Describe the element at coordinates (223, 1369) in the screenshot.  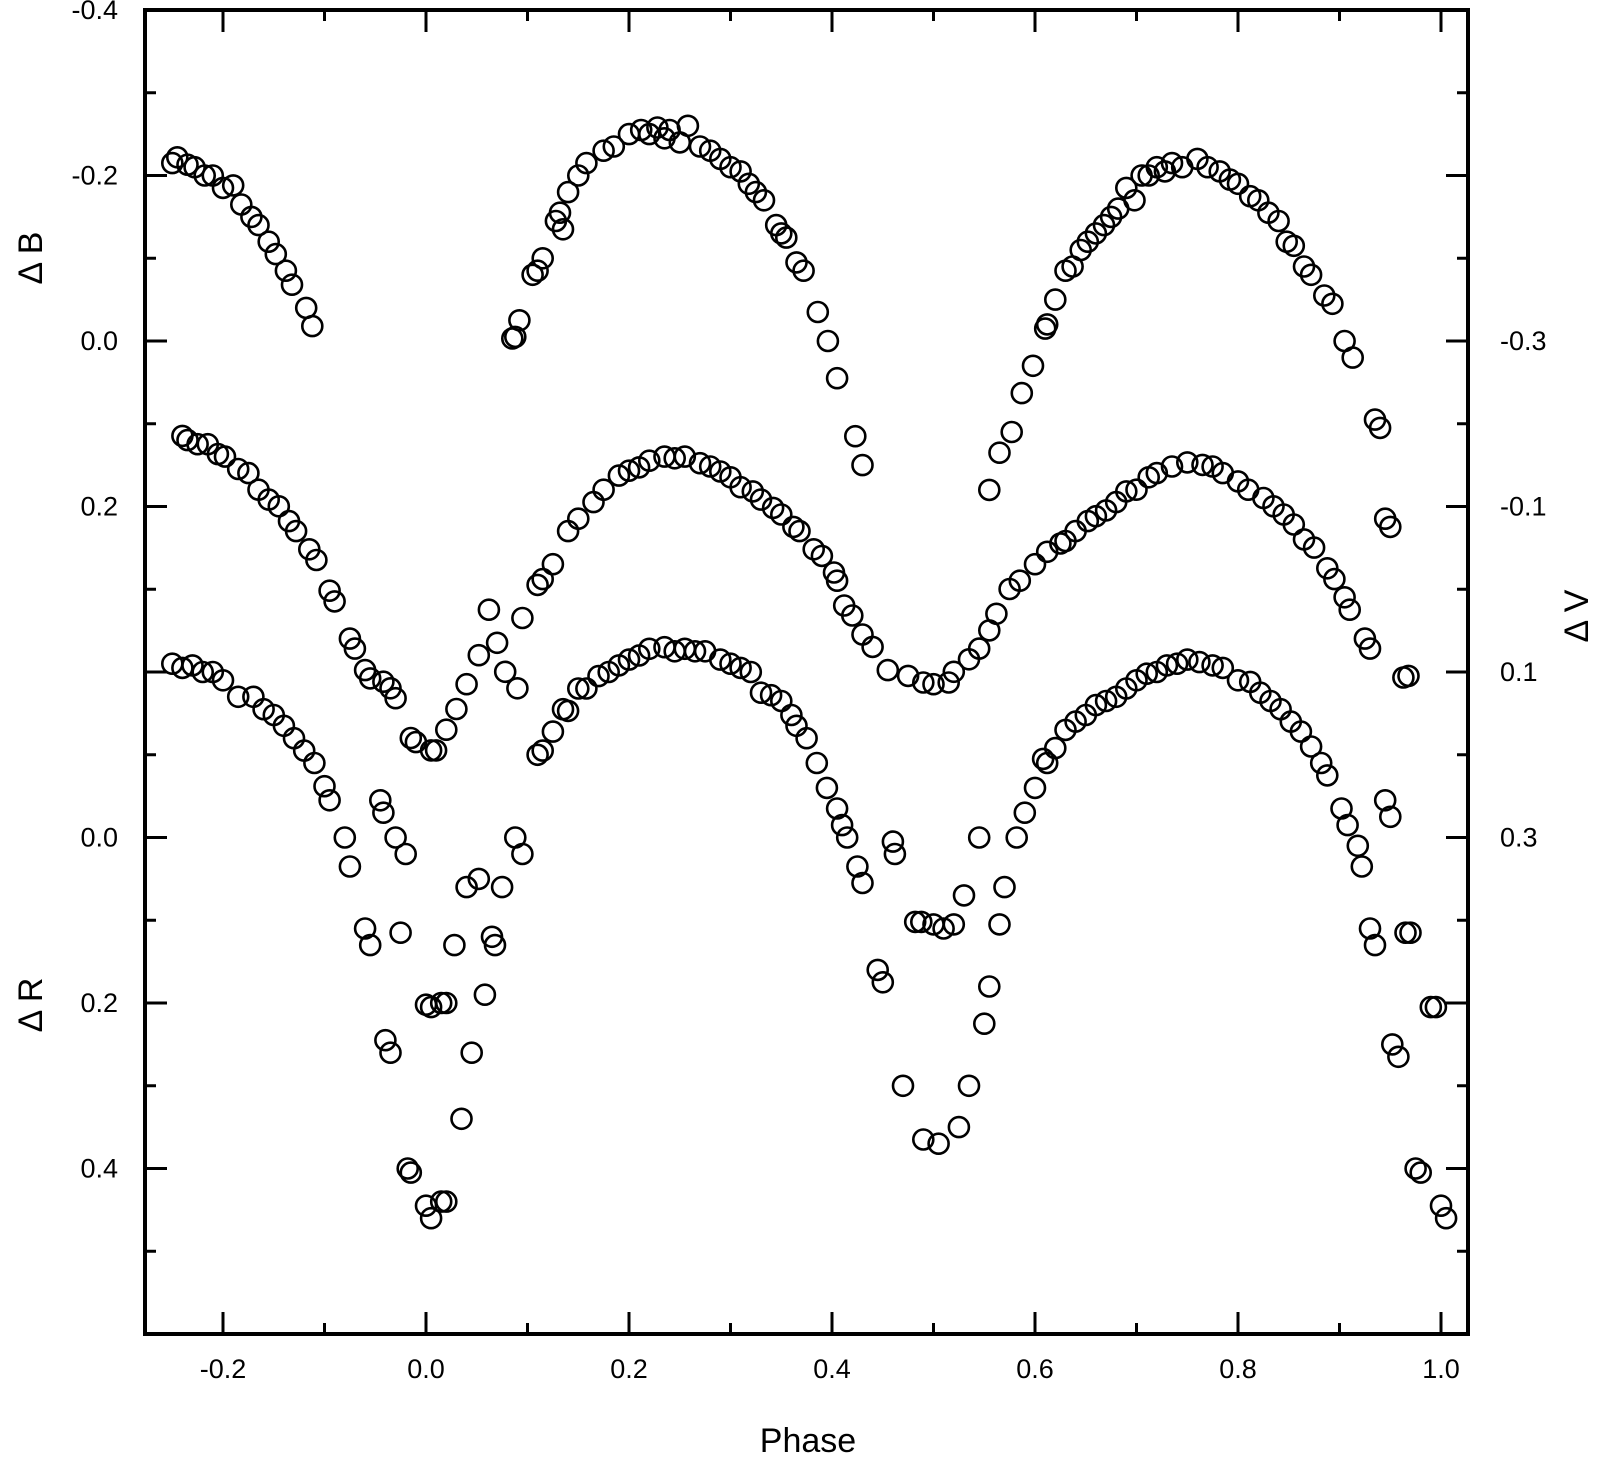
I see `x-tick-label: -0.2` at that location.